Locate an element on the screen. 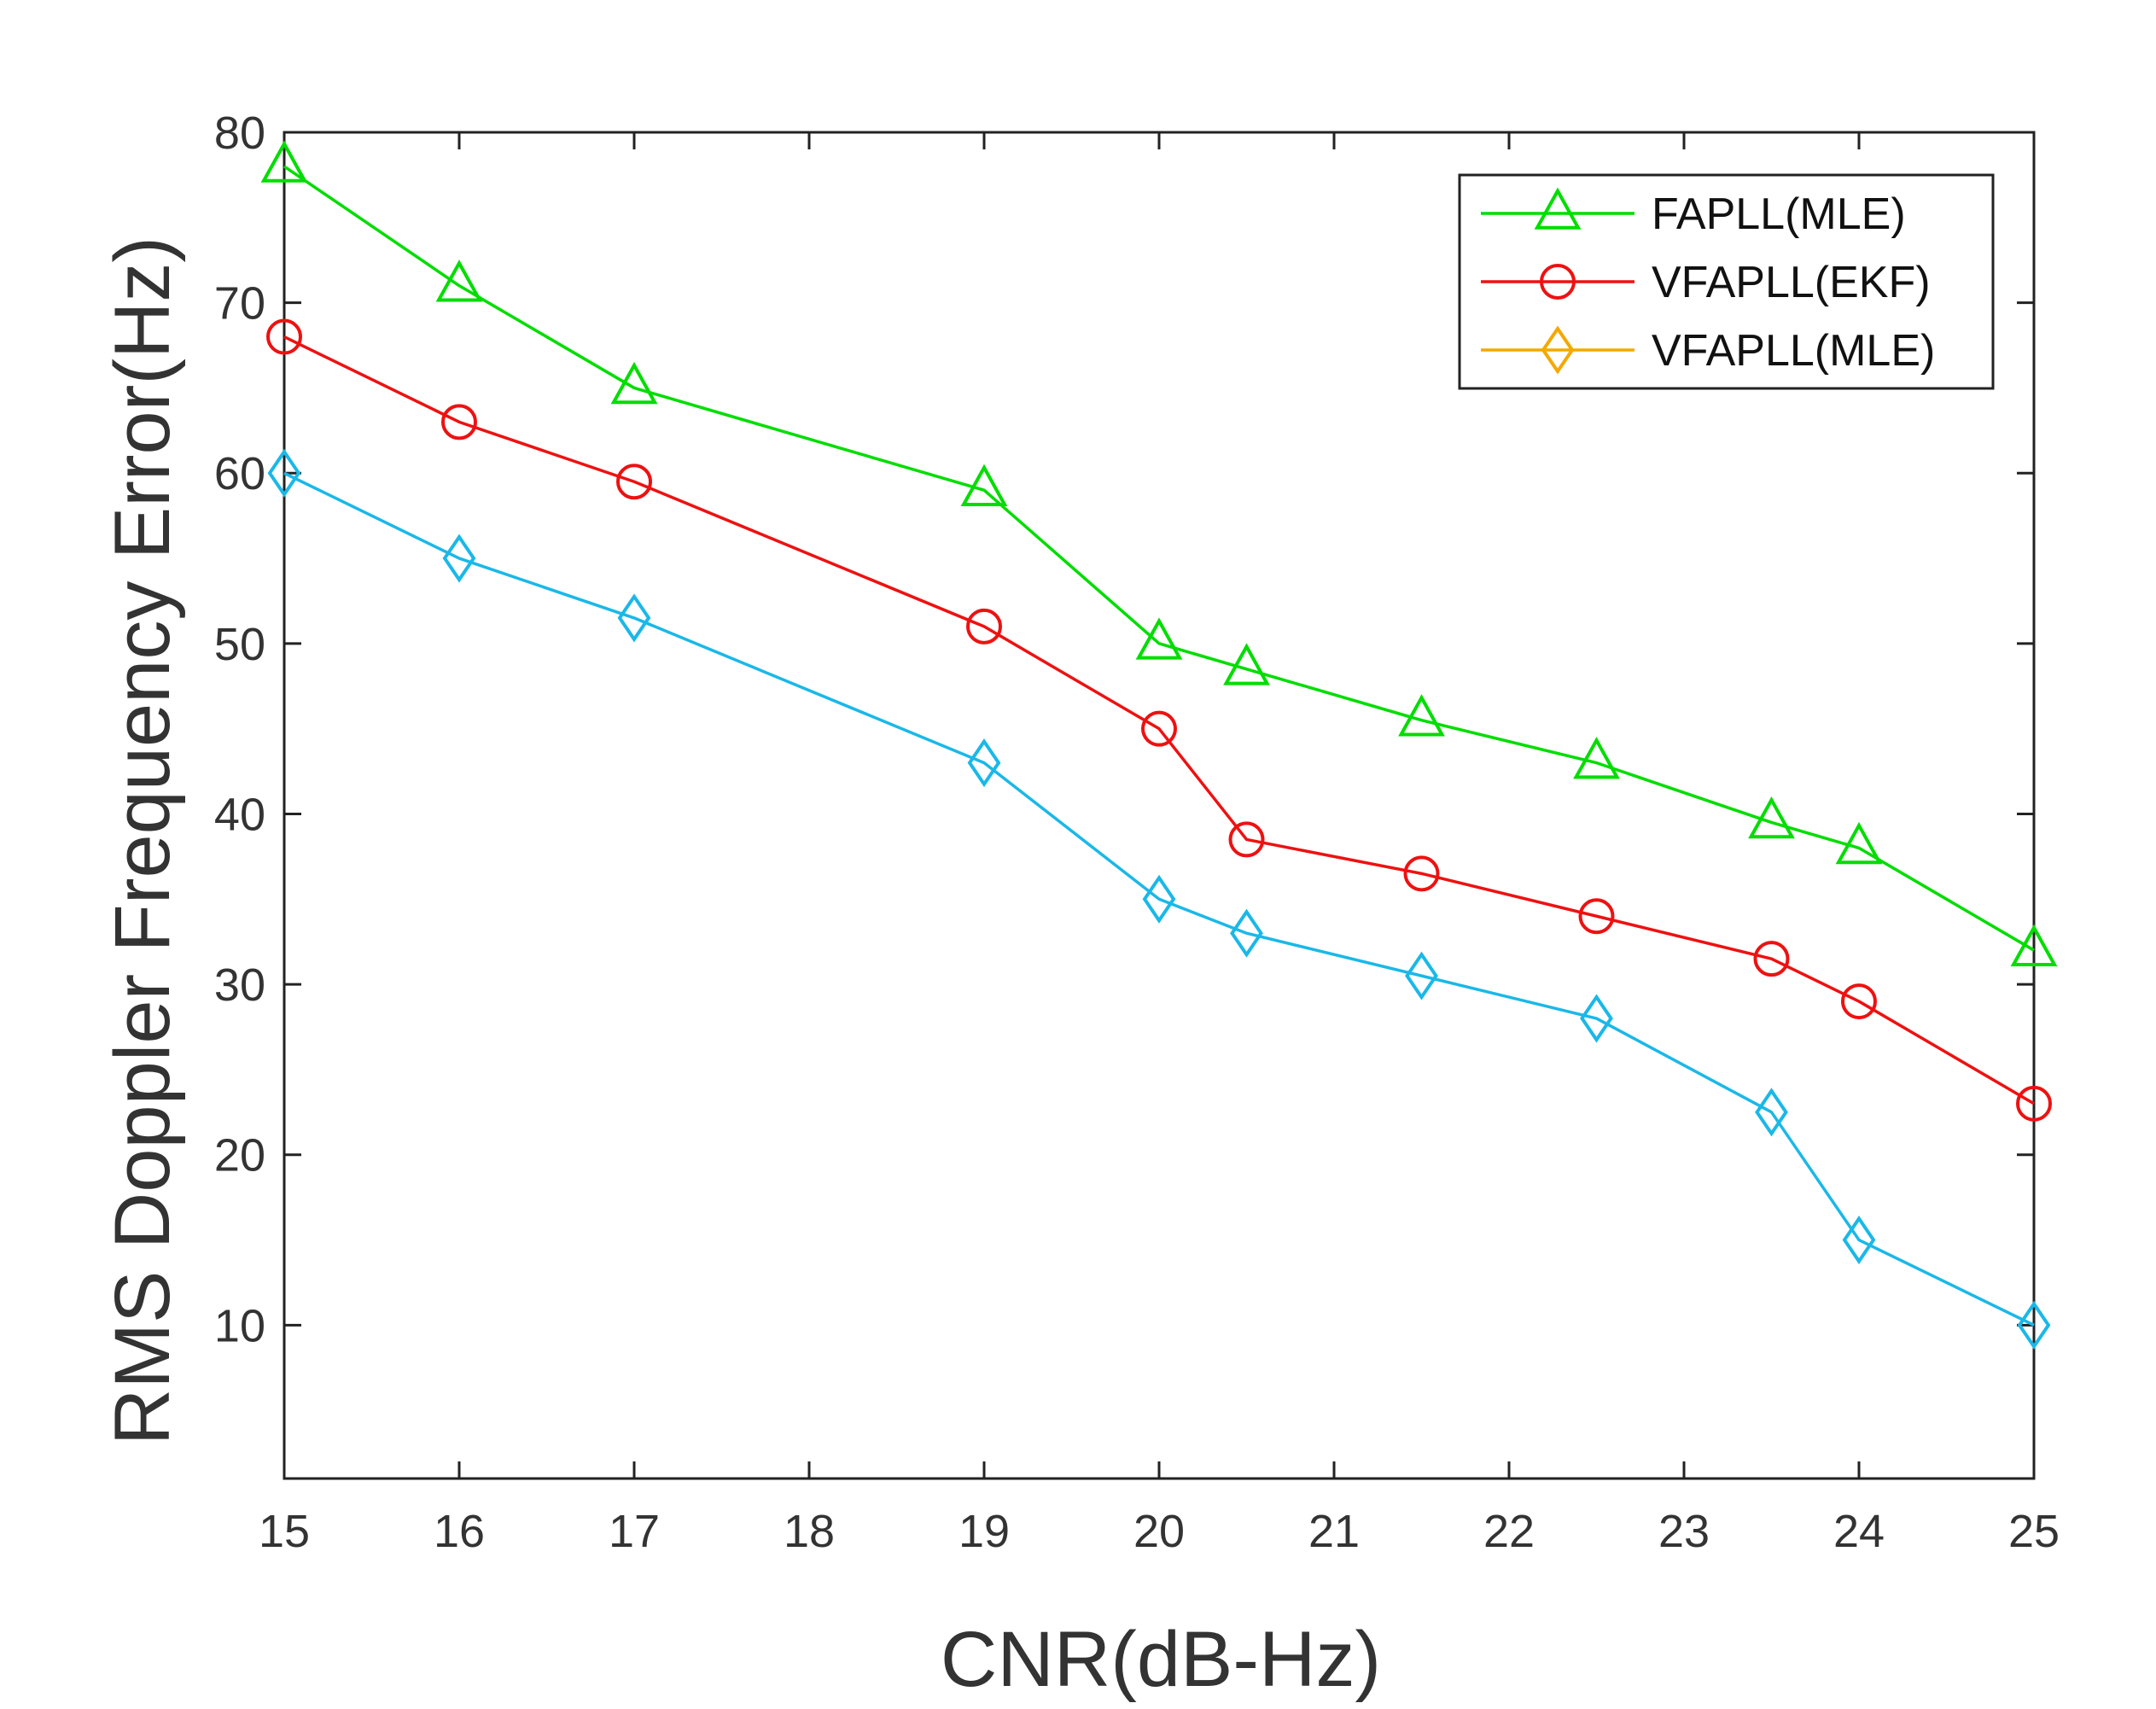 The width and height of the screenshot is (2156, 1709). y-tick-label: 60 is located at coordinates (239, 473).